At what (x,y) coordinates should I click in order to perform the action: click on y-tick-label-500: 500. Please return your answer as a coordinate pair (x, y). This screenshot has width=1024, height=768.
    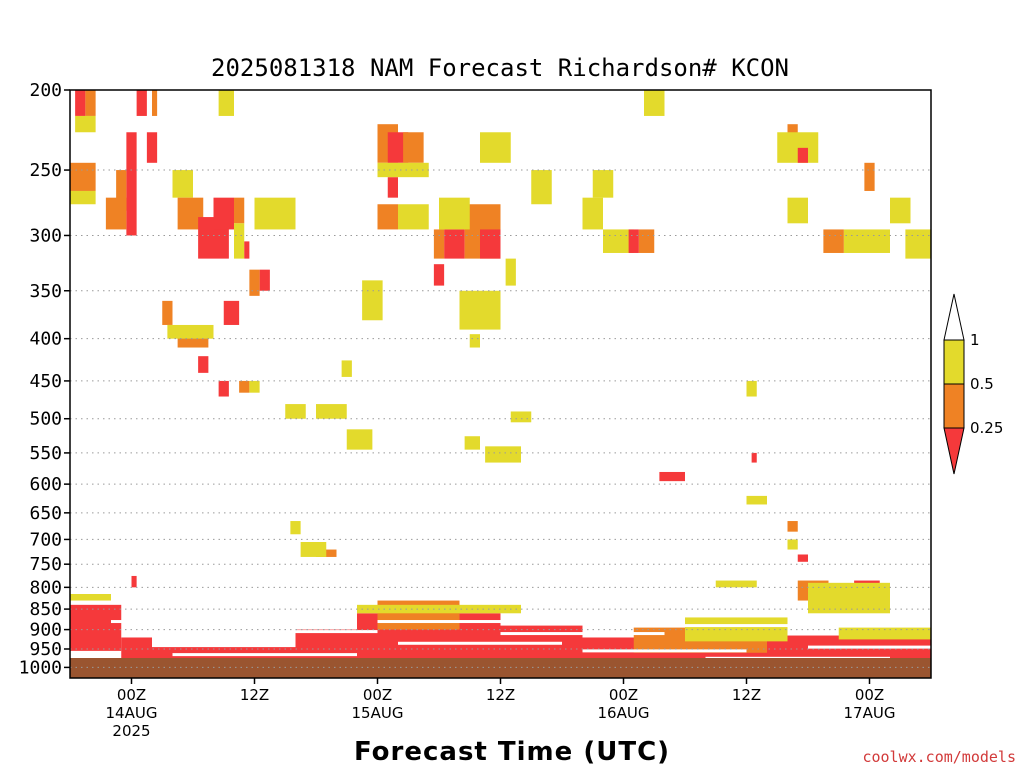
    Looking at the image, I should click on (45, 419).